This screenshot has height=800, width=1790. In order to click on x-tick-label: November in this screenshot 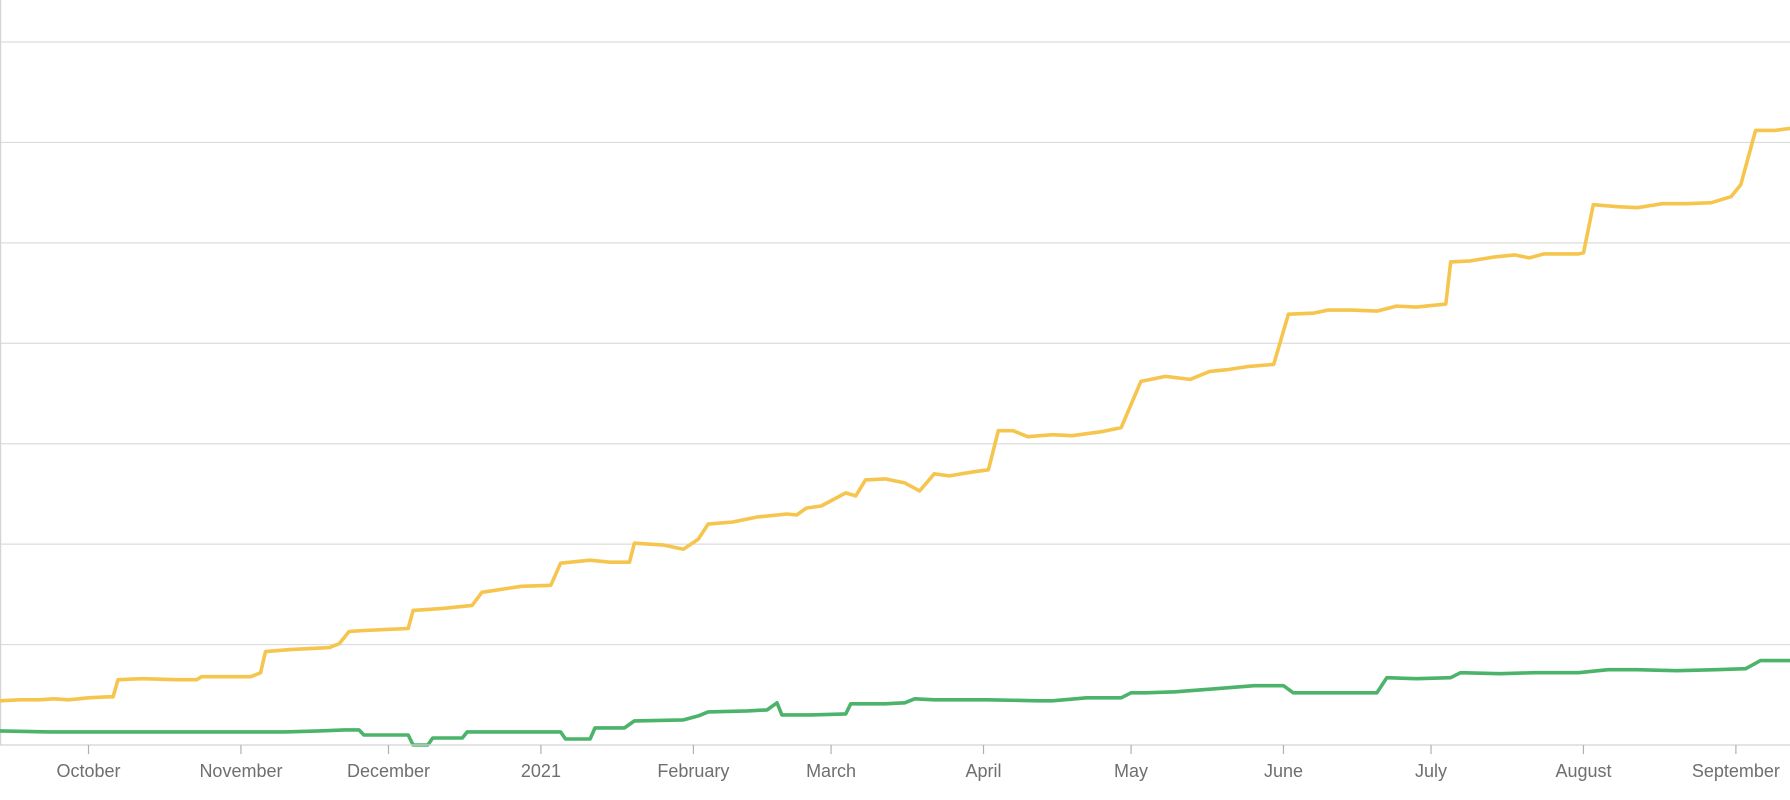, I will do `click(240, 771)`.